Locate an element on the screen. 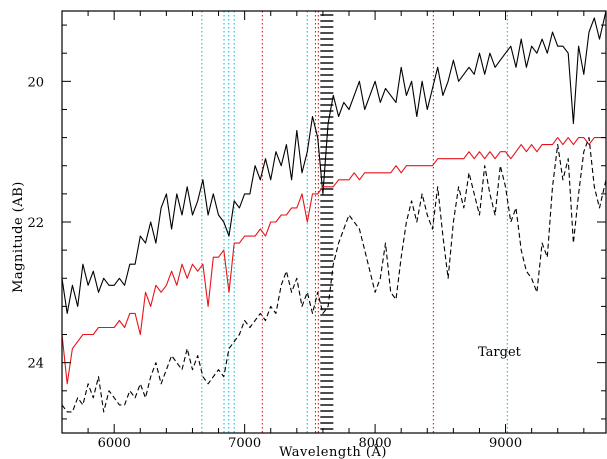 The height and width of the screenshot is (459, 607). y-axis-title: Magnitude (AB) is located at coordinates (18, 237).